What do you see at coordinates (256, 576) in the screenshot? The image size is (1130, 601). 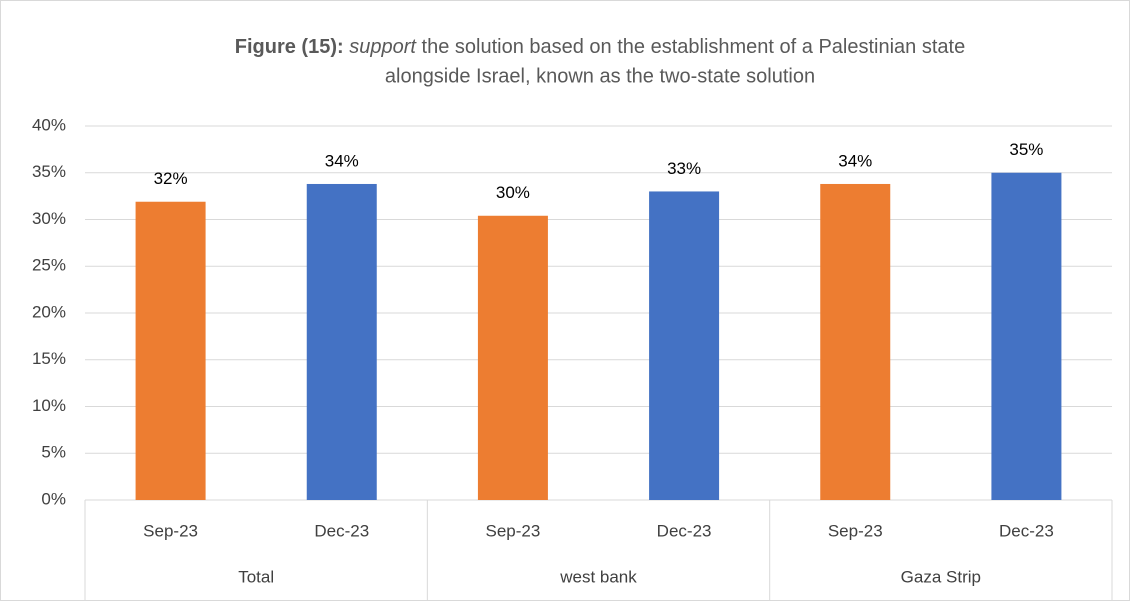 I see `group-label: Total` at bounding box center [256, 576].